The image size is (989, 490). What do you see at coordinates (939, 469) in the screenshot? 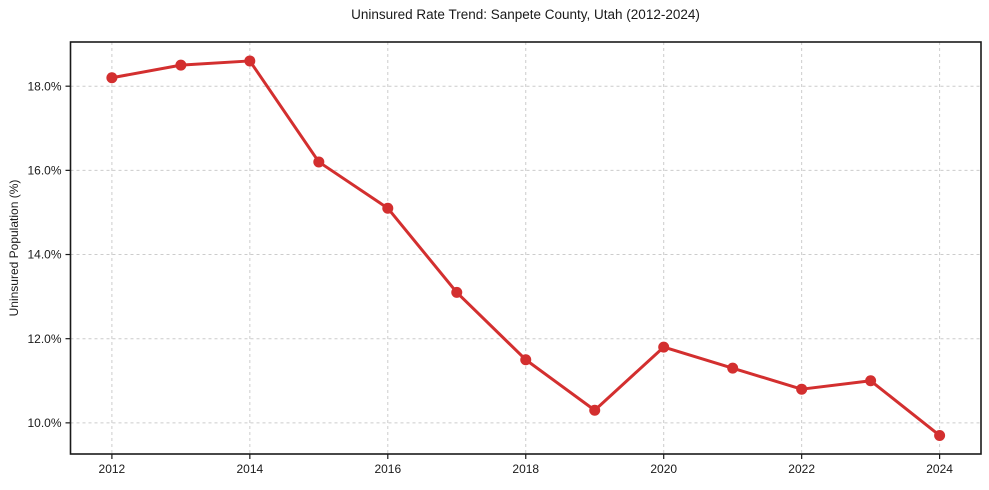
I see `x-tick-label: 2024` at bounding box center [939, 469].